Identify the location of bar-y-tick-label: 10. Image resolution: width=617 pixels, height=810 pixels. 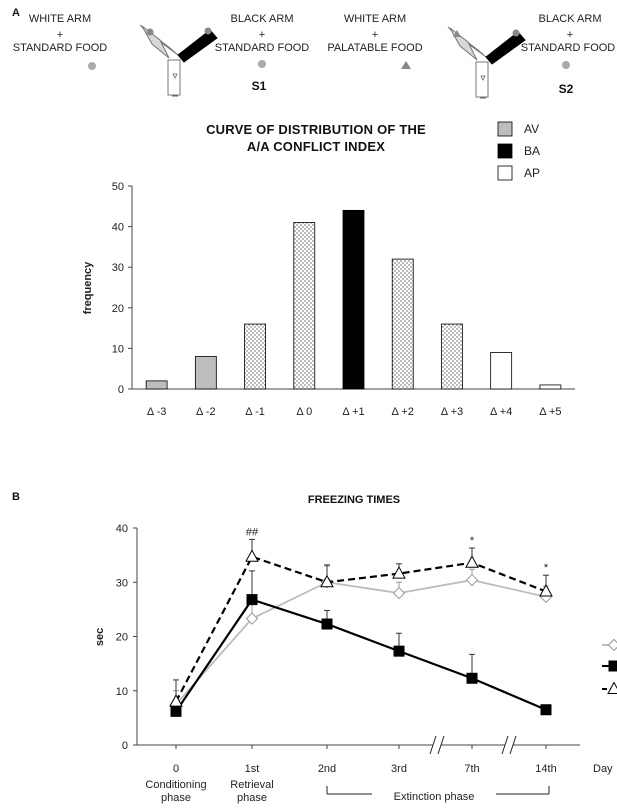
(118, 349).